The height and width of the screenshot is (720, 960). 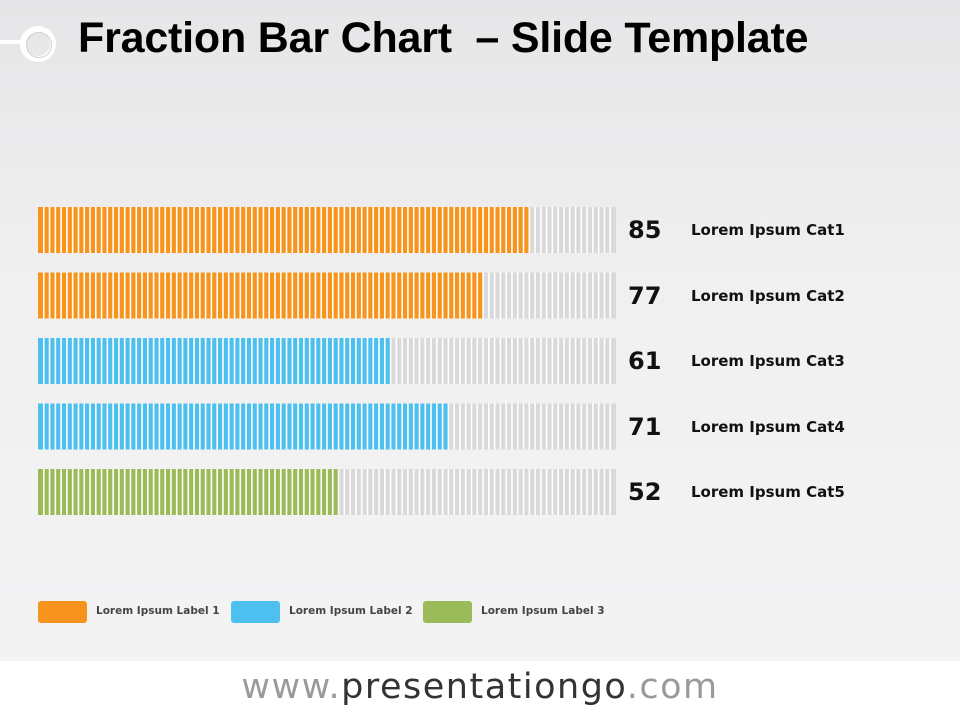 I want to click on legend-label: Lorem Ipsum Label 3, so click(x=543, y=611).